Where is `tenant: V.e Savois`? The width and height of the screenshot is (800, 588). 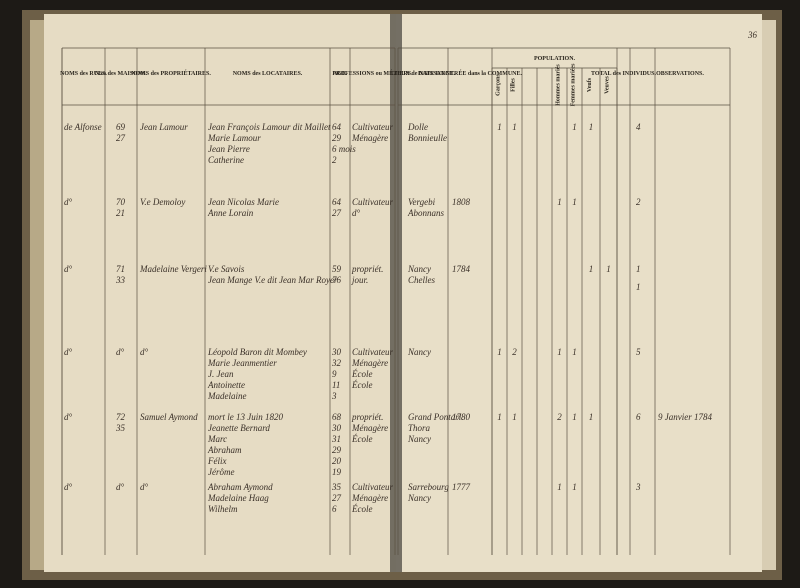
tenant: V.e Savois is located at coordinates (226, 269).